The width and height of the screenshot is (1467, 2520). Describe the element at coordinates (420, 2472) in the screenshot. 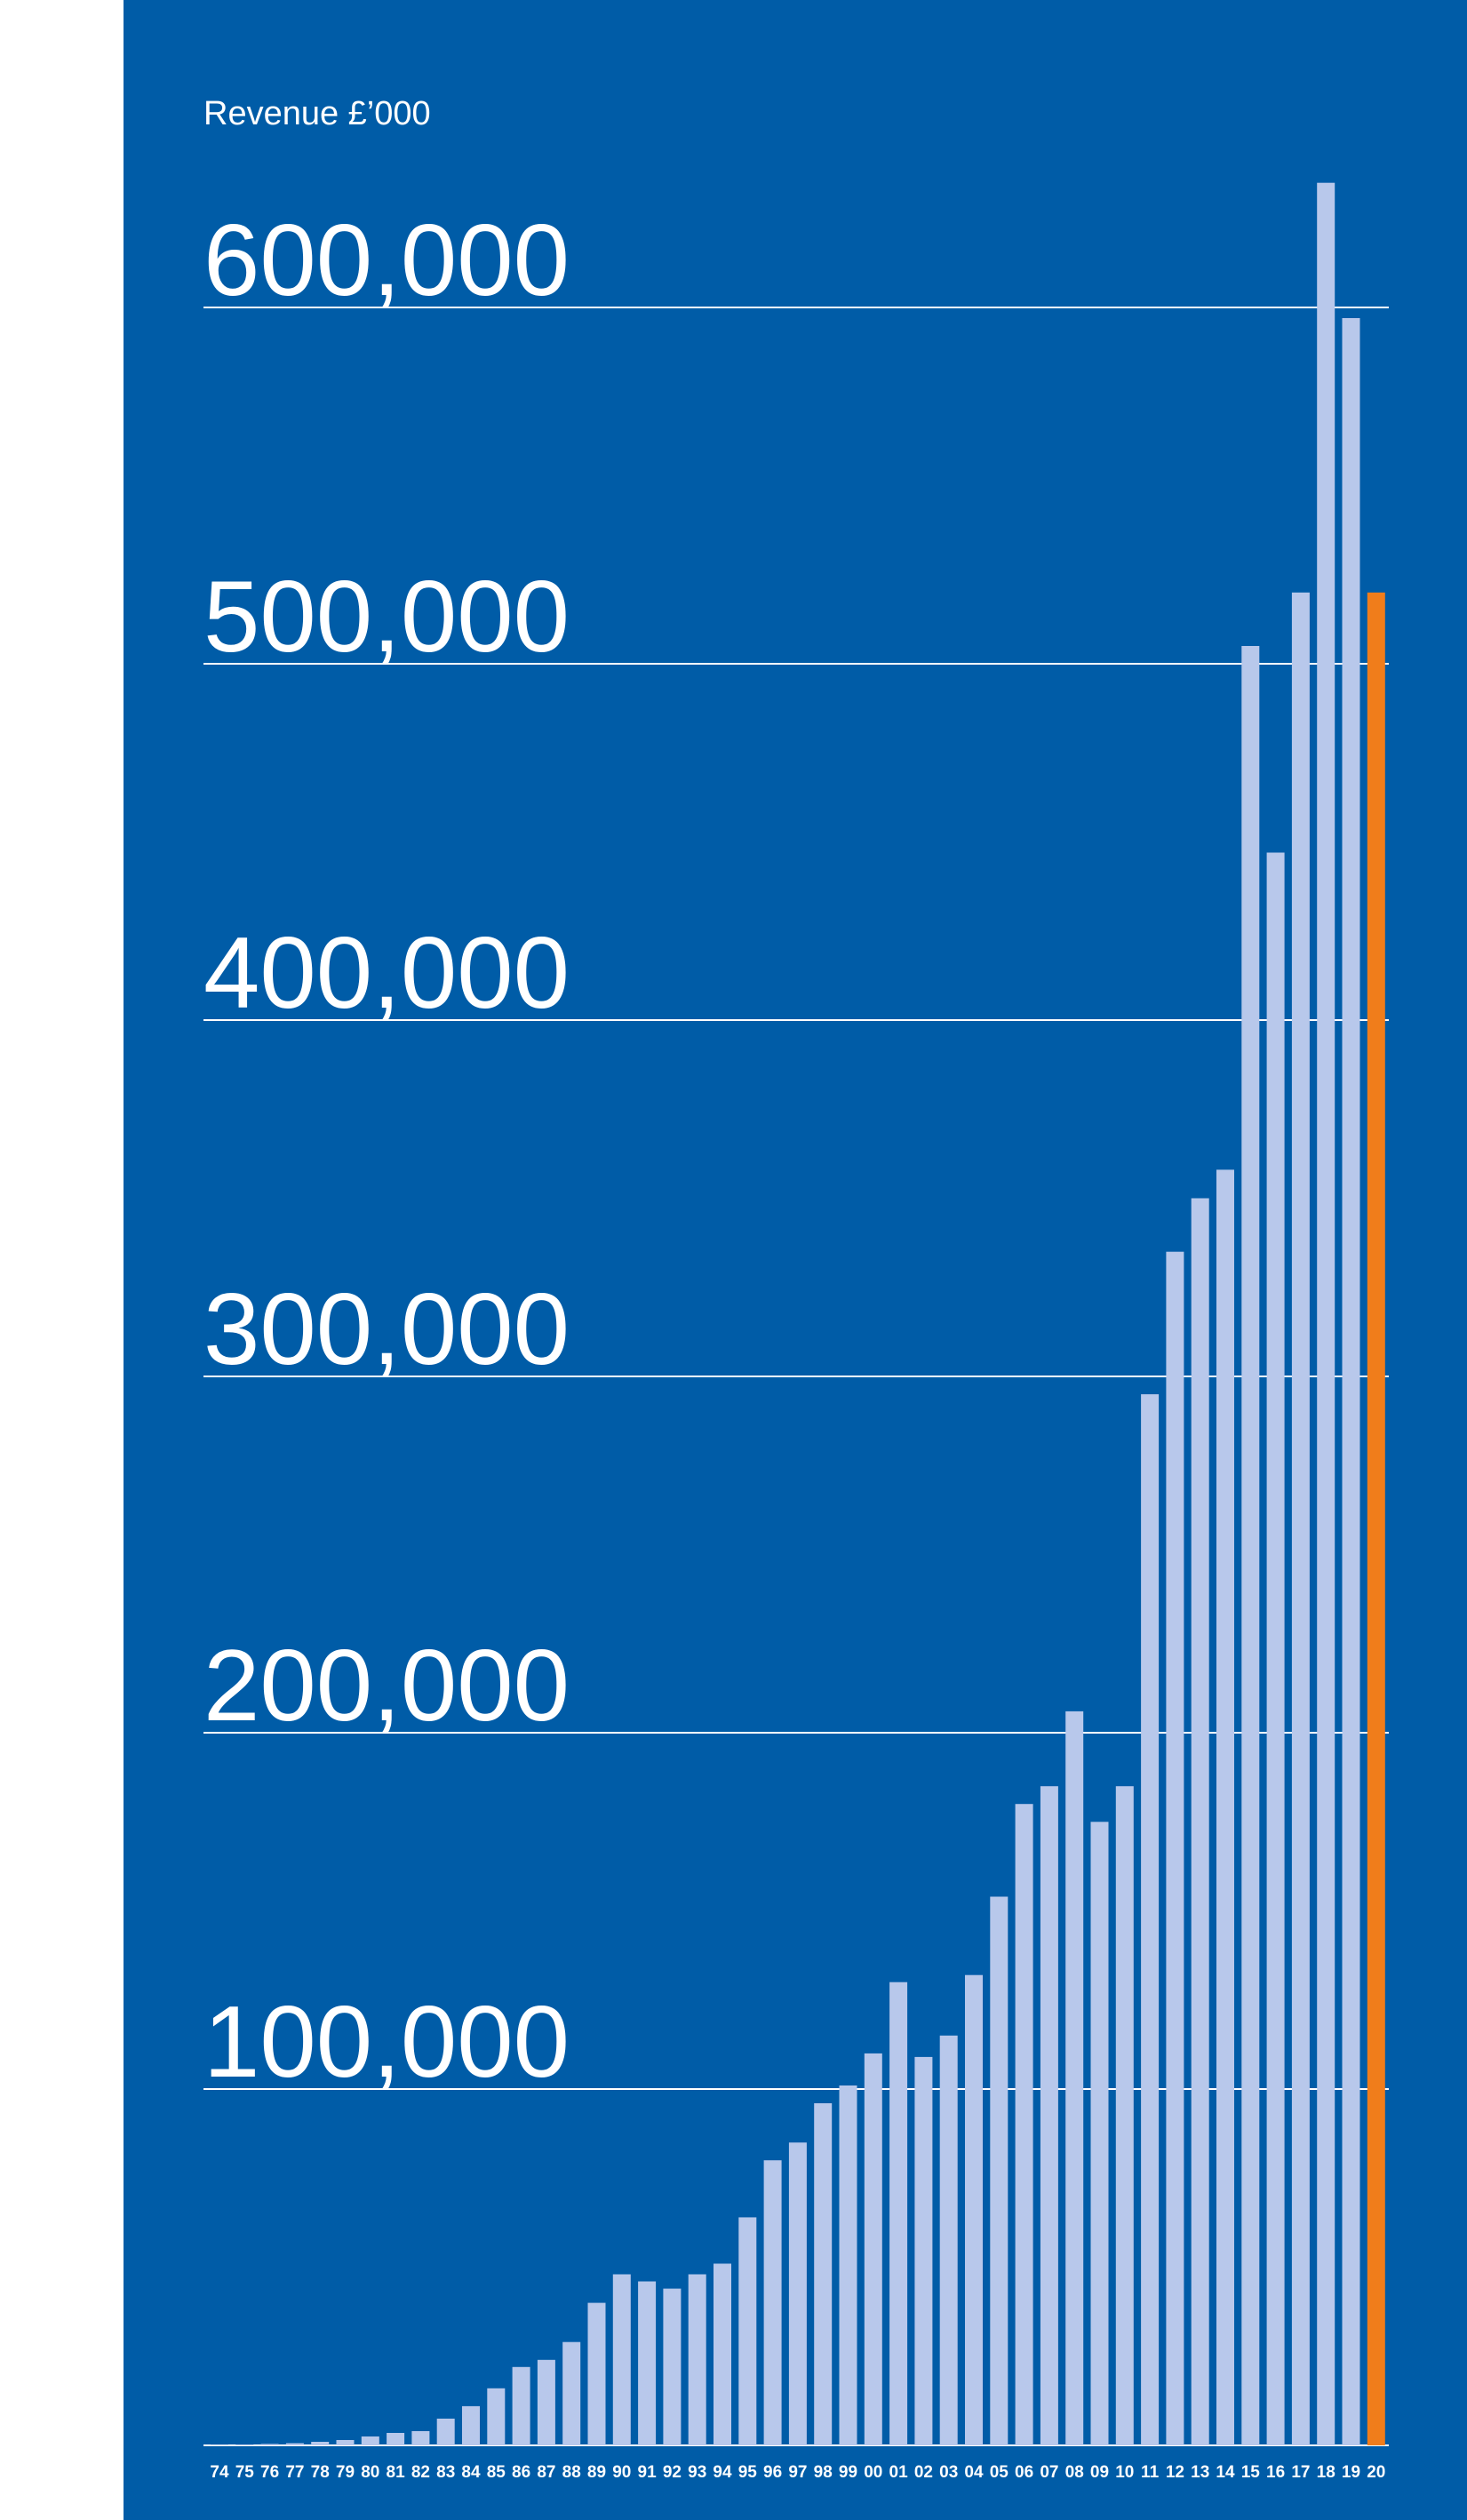

I see `x-tick-label-82: 82` at that location.